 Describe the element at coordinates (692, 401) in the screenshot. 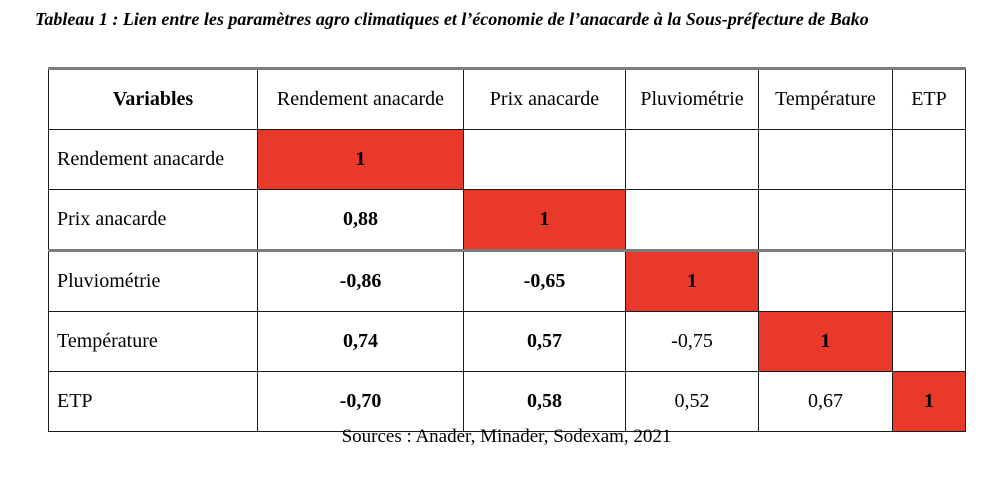

I see `correlation-cell: 0,52` at that location.